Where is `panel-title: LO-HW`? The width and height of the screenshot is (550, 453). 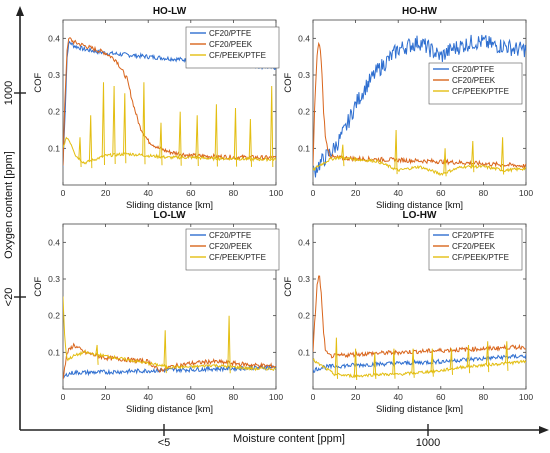 panel-title: LO-HW is located at coordinates (420, 215).